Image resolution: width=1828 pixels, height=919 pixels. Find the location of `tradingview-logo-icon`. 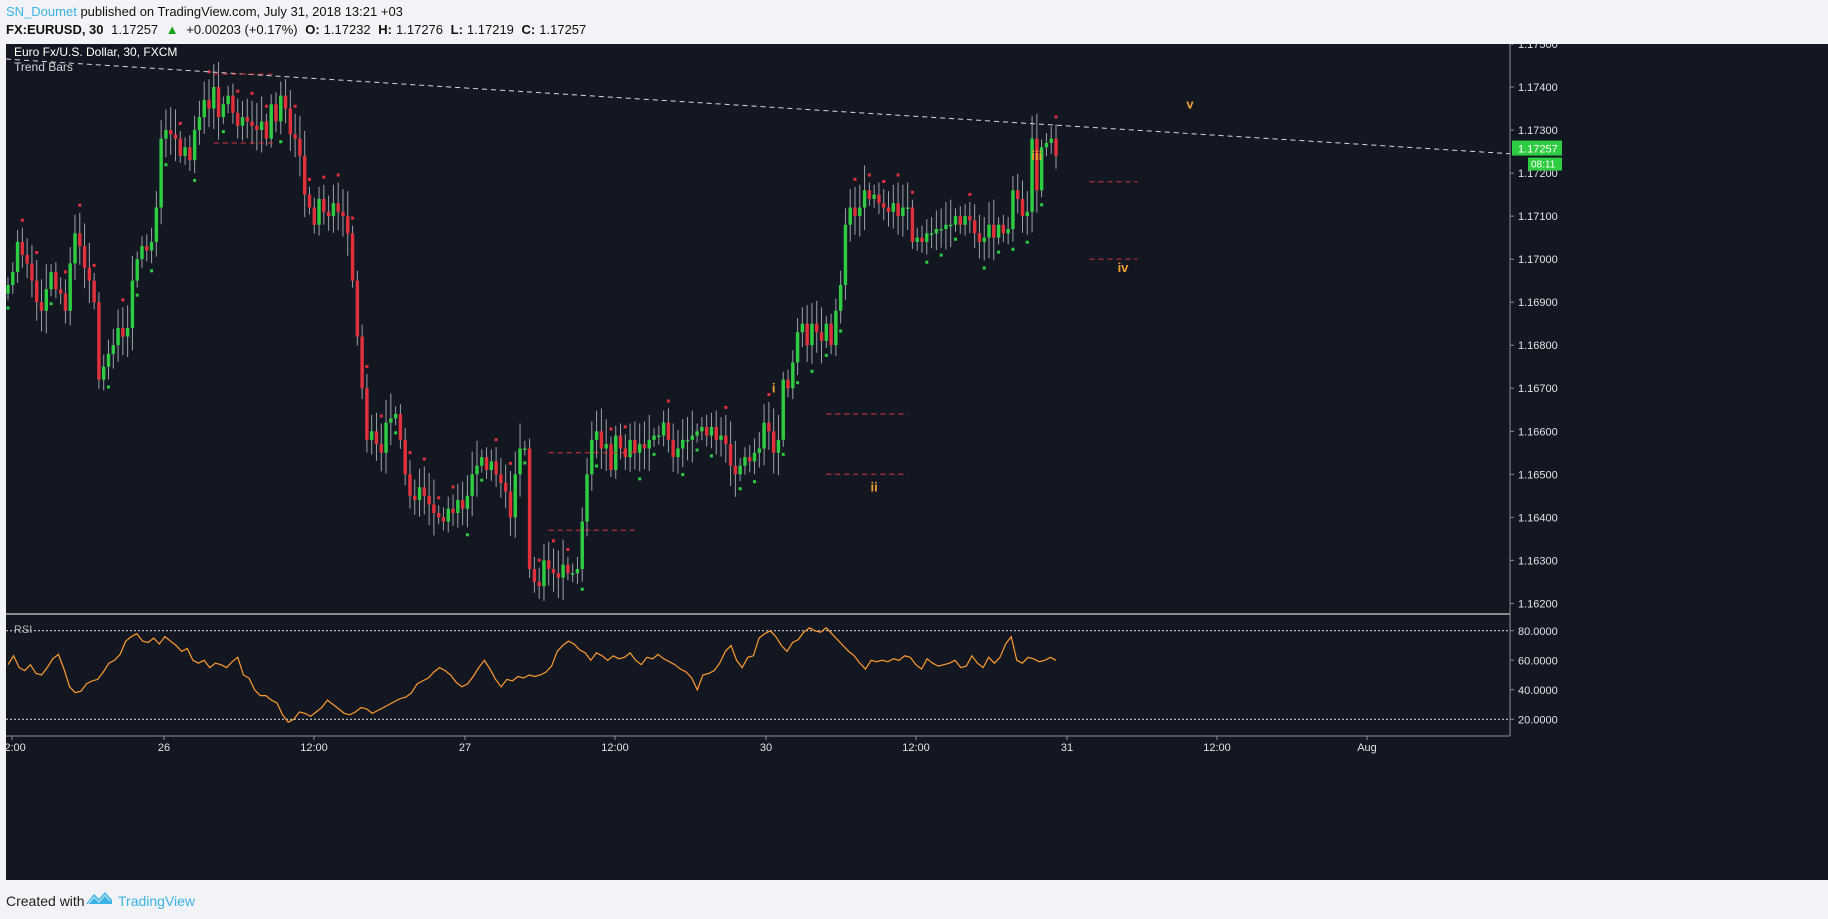

tradingview-logo-icon is located at coordinates (99, 900).